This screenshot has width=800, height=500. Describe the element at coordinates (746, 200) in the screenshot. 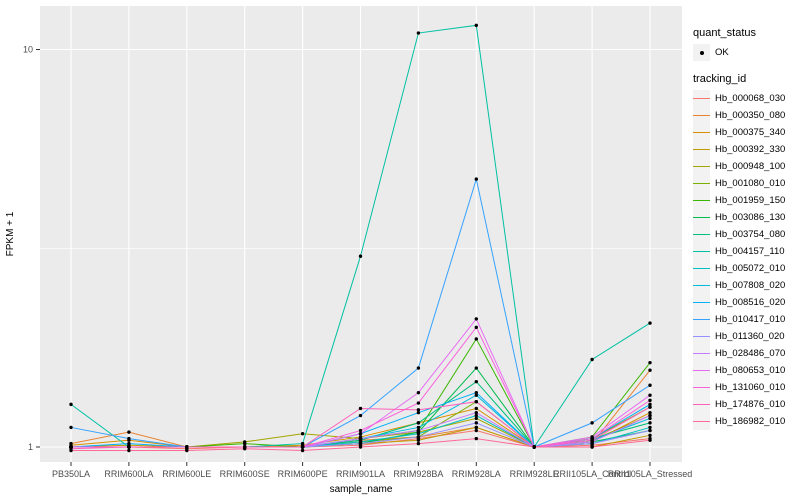

I see `legend-item-tracking: Hb_001959_150` at that location.